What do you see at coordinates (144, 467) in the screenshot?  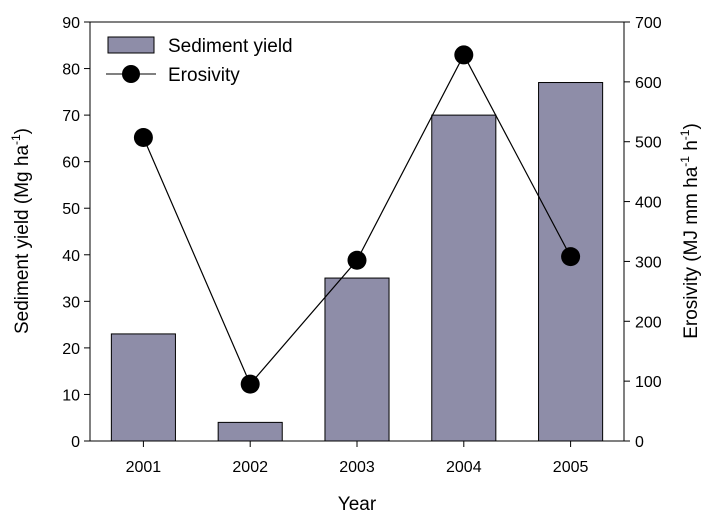 I see `x-tick-label: 2001` at bounding box center [144, 467].